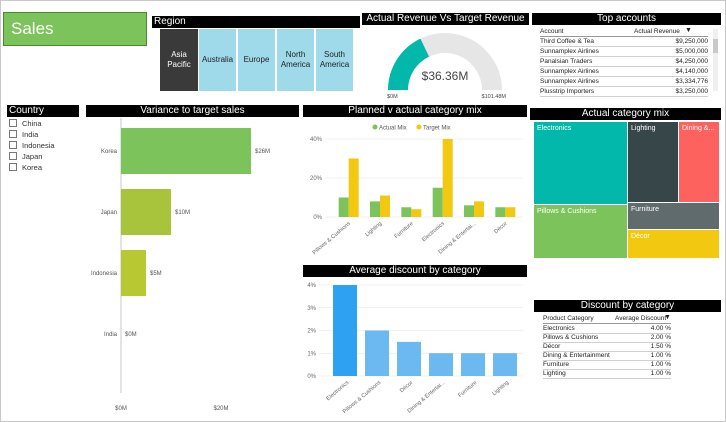  What do you see at coordinates (218, 60) in the screenshot?
I see `region-option: Australia` at bounding box center [218, 60].